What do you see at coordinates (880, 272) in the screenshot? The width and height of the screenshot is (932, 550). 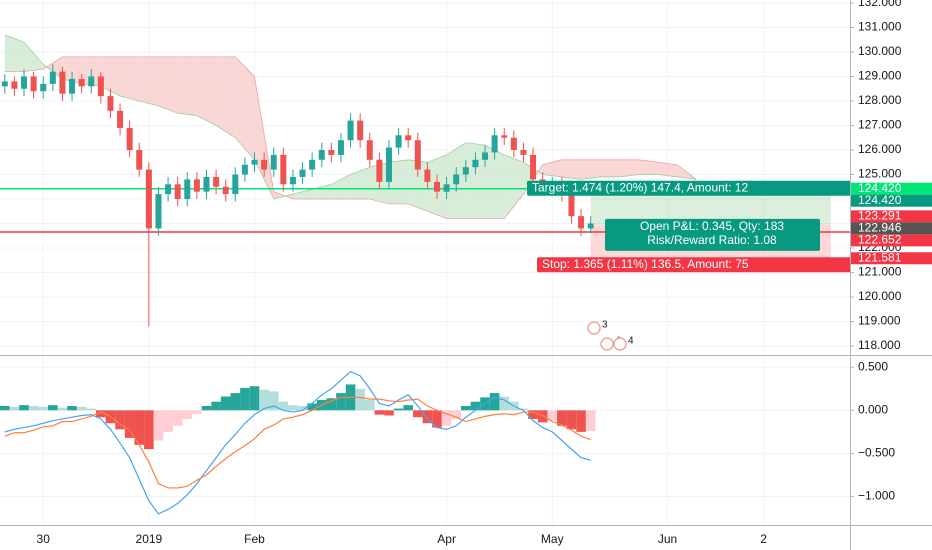 I see `y-tick-label: 121.000` at bounding box center [880, 272].